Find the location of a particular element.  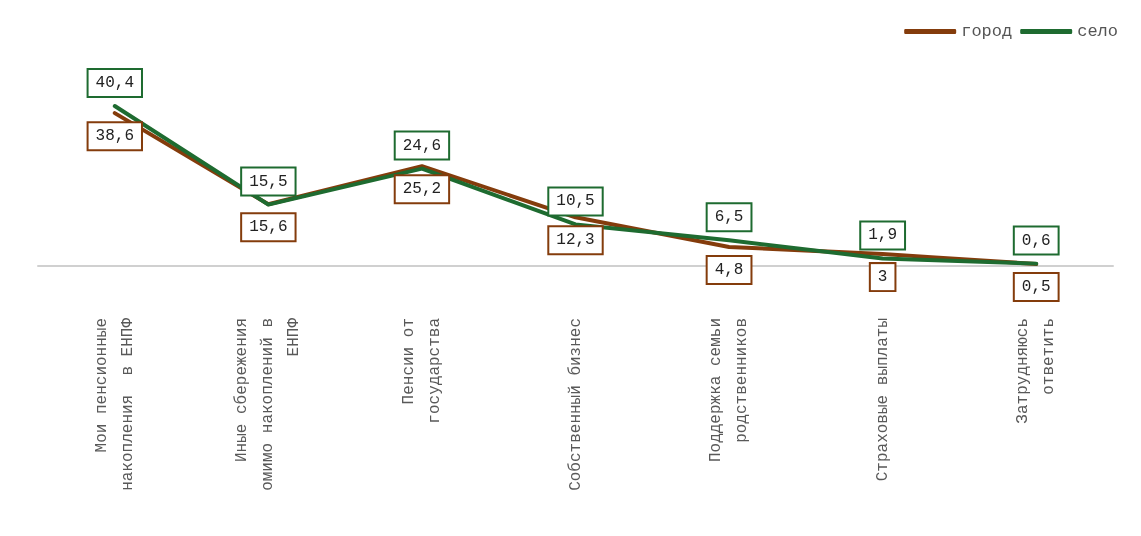

data-label: 3 is located at coordinates (882, 277).